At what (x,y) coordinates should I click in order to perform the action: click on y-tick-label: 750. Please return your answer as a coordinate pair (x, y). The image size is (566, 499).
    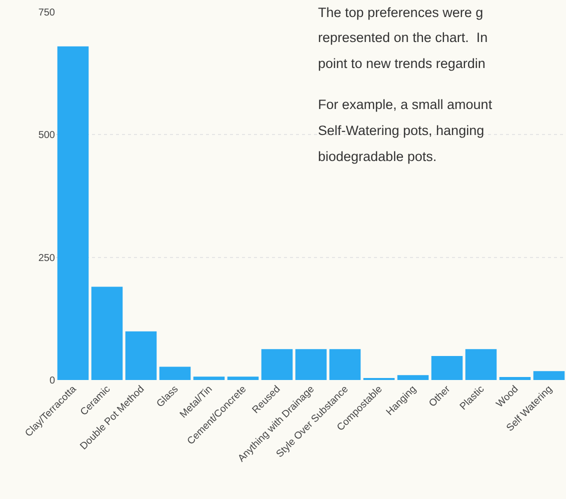
    Looking at the image, I should click on (47, 13).